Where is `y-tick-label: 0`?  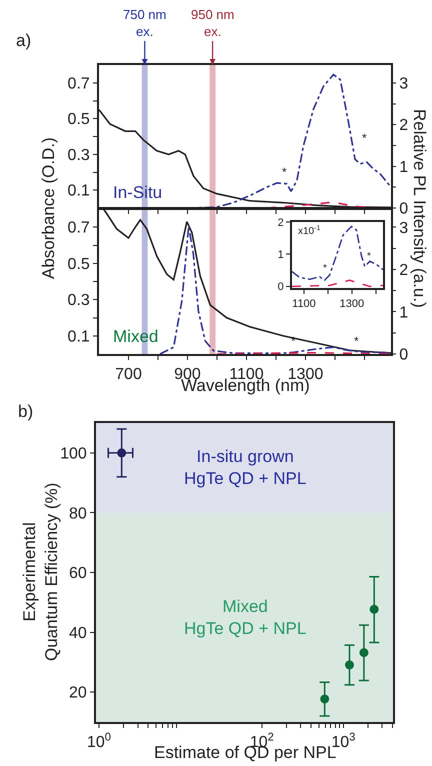 y-tick-label: 0 is located at coordinates (281, 287).